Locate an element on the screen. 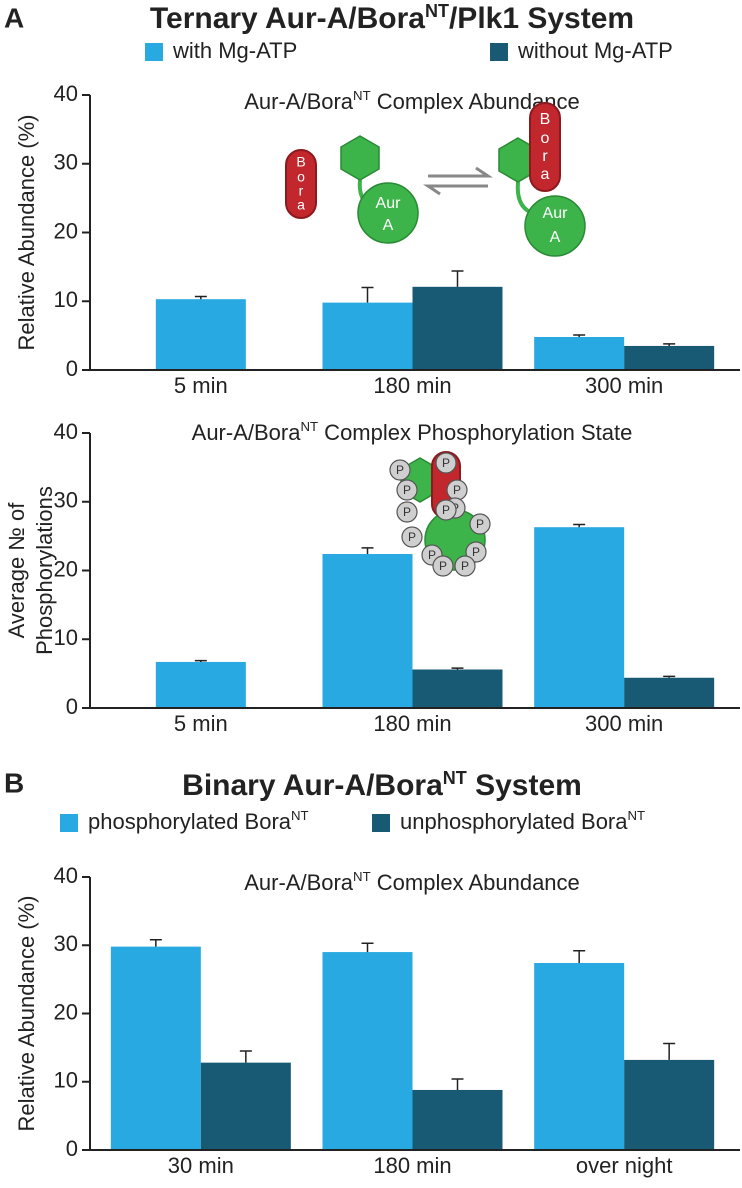 The width and height of the screenshot is (742, 1188). aur-hexagon is located at coordinates (360, 158).